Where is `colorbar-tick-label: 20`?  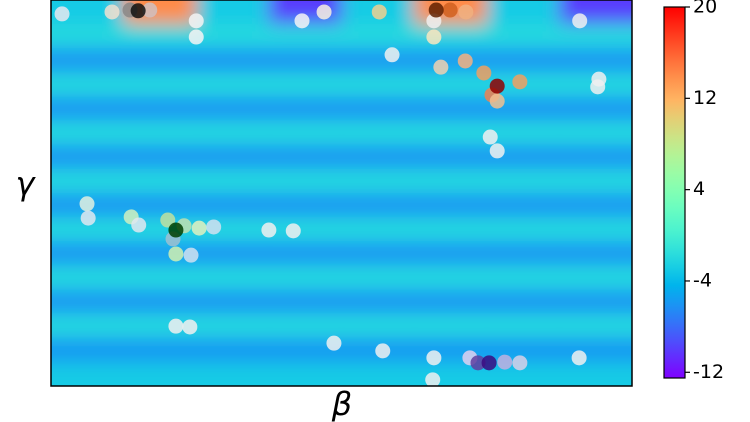
colorbar-tick-label: 20 is located at coordinates (705, 9).